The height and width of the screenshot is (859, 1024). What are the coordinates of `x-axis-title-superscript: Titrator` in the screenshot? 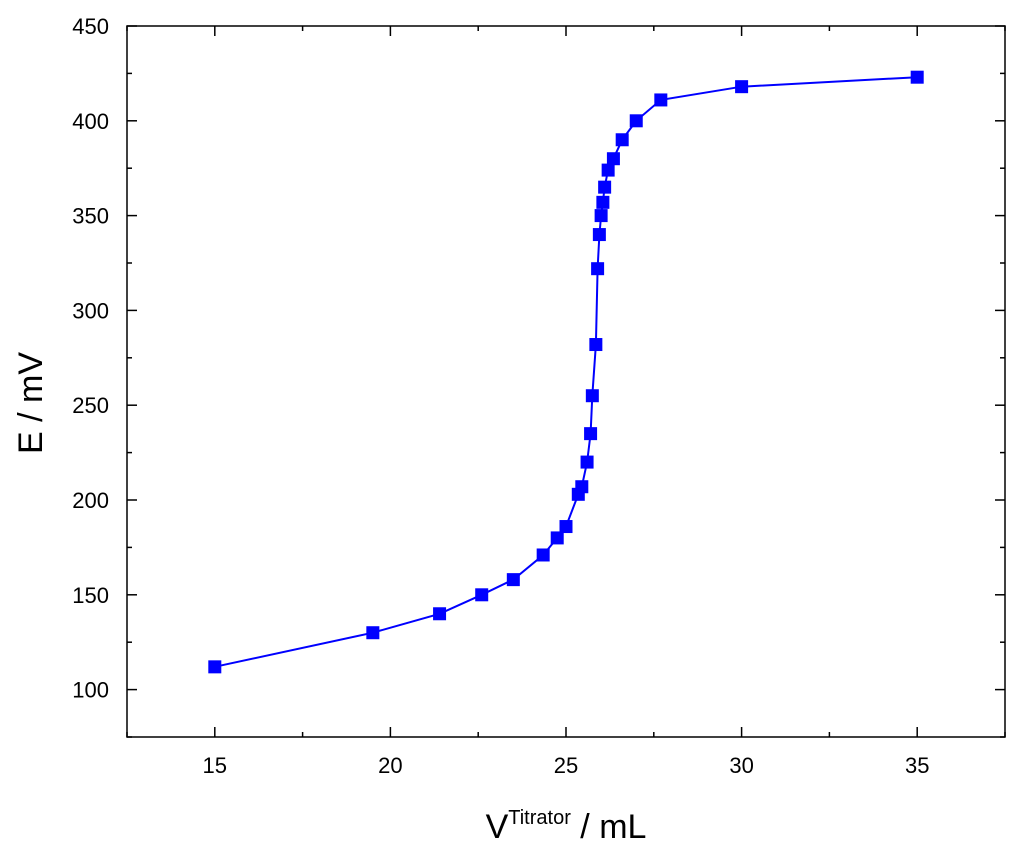 It's located at (539, 818).